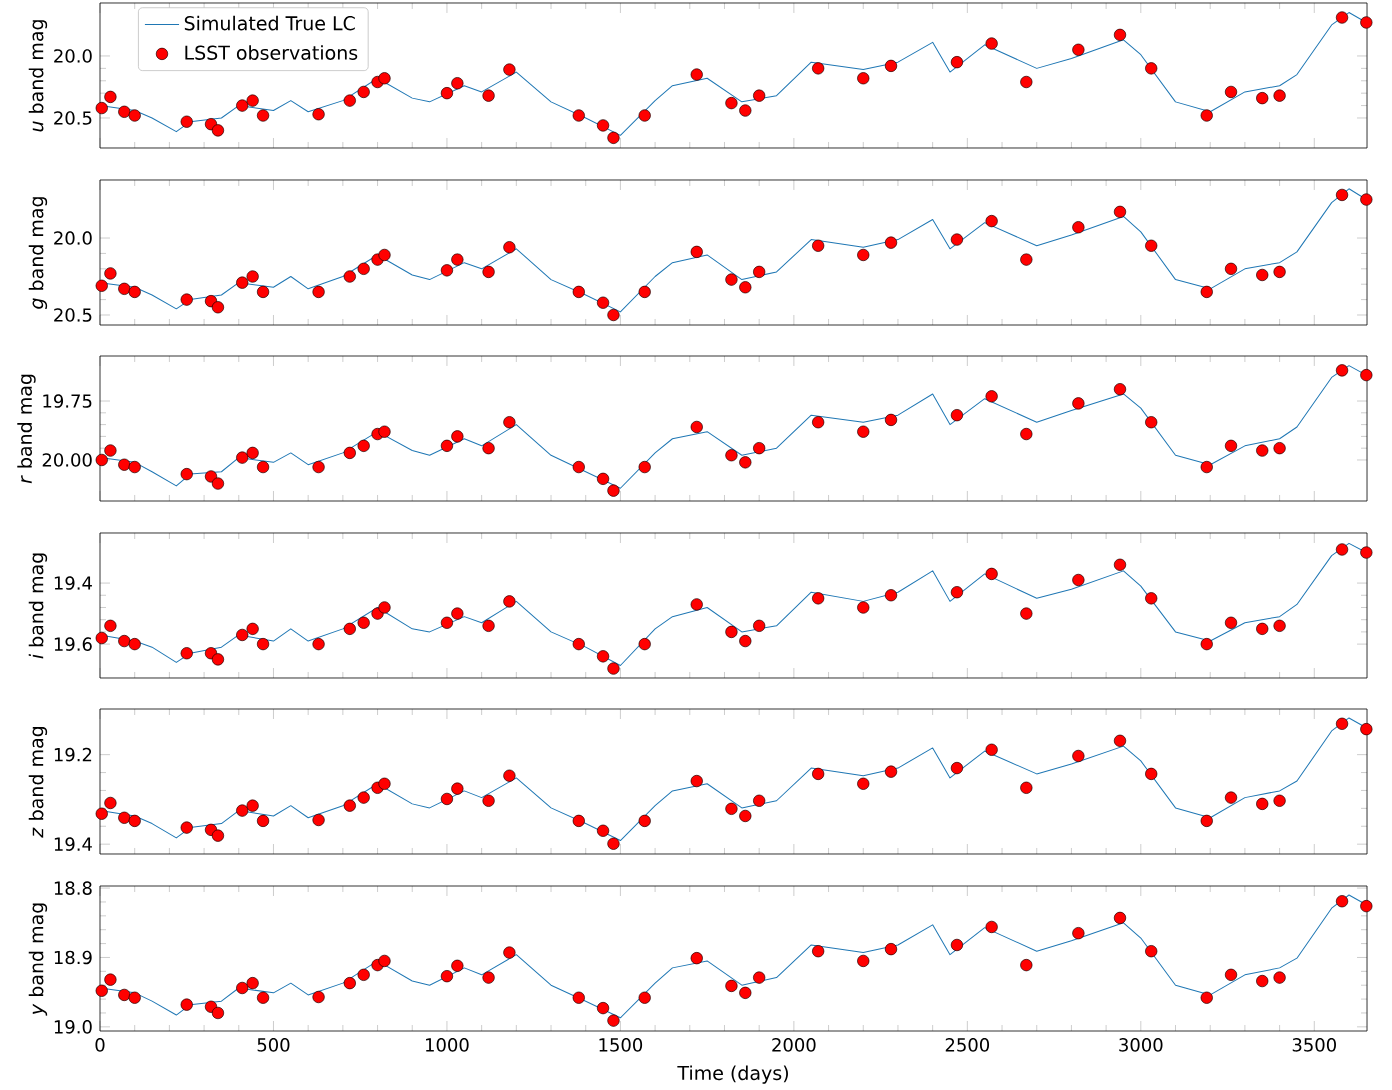 This screenshot has width=1392, height=1090. What do you see at coordinates (26, 429) in the screenshot?
I see `y-axis-title: r band mag` at bounding box center [26, 429].